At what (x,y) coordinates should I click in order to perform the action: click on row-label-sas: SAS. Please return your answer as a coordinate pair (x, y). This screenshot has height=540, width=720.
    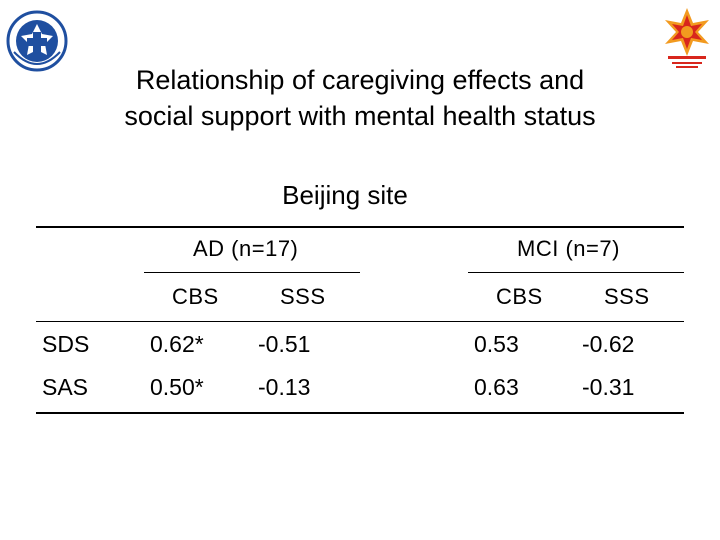
    Looking at the image, I should click on (65, 387).